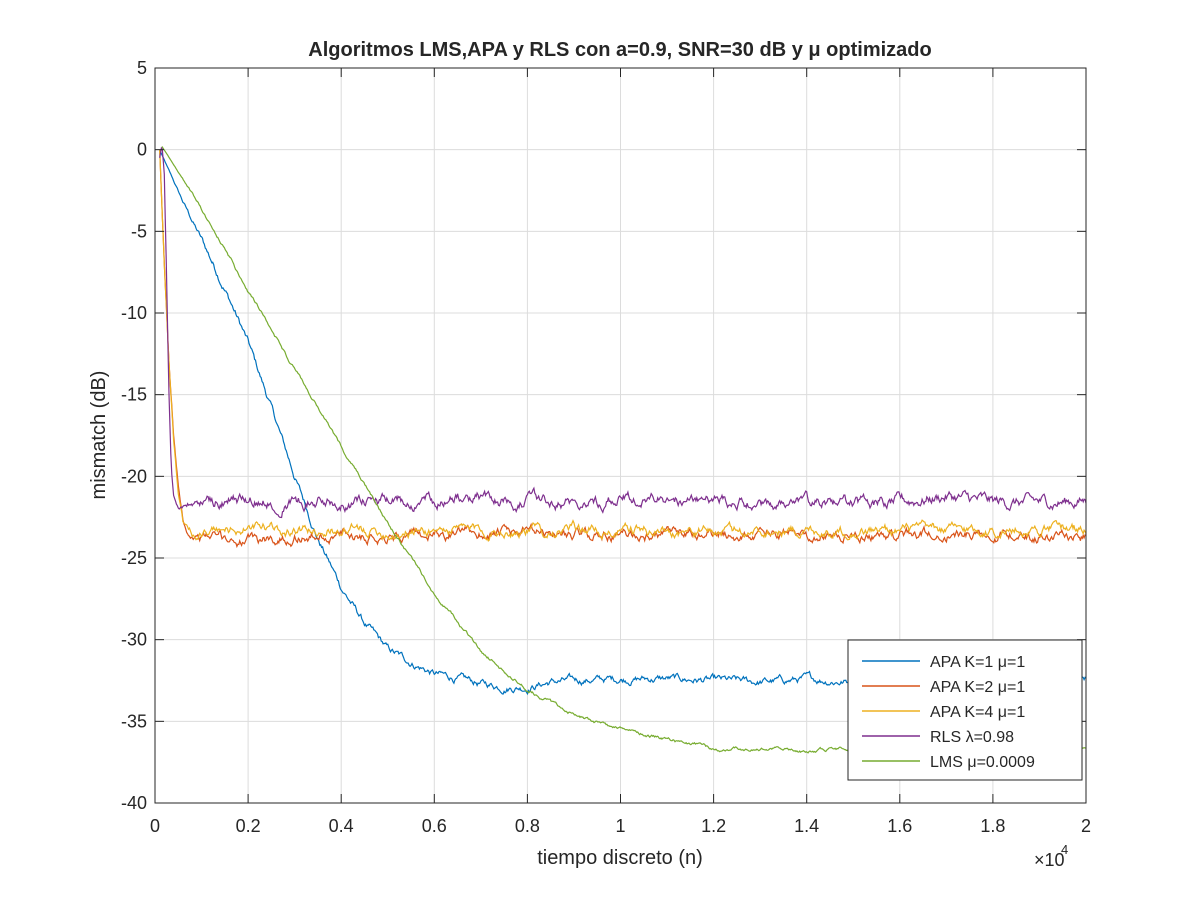 The width and height of the screenshot is (1200, 900). I want to click on y-tick-label: 0, so click(142, 150).